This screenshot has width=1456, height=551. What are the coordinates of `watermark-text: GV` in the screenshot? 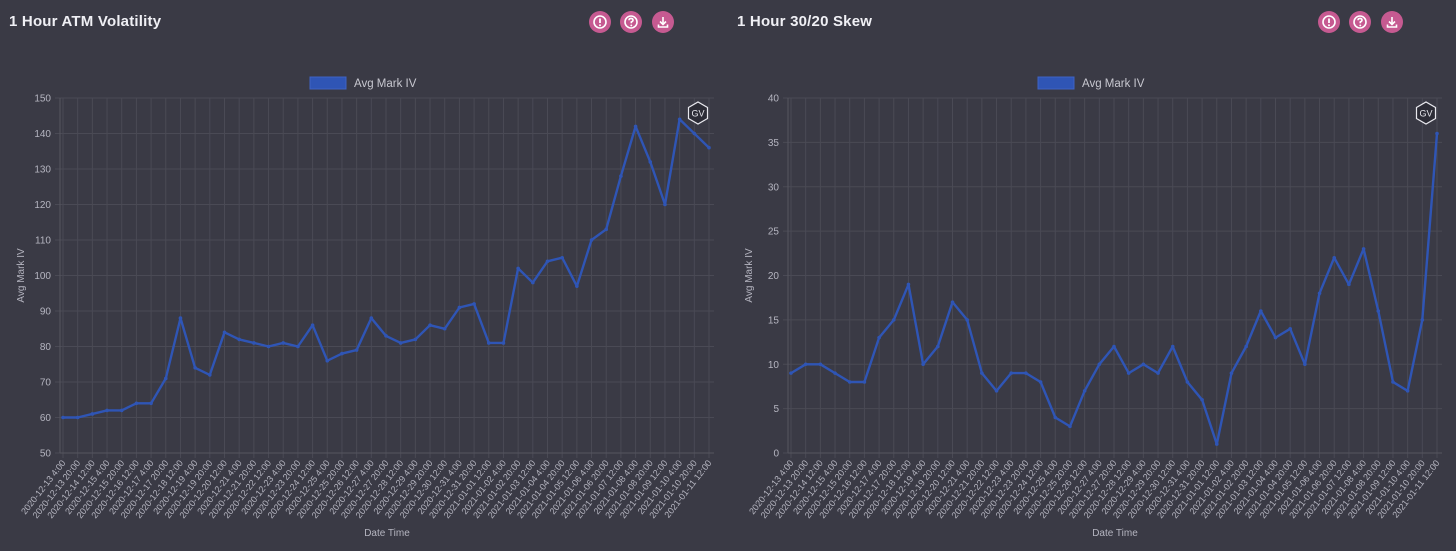 It's located at (1425, 114).